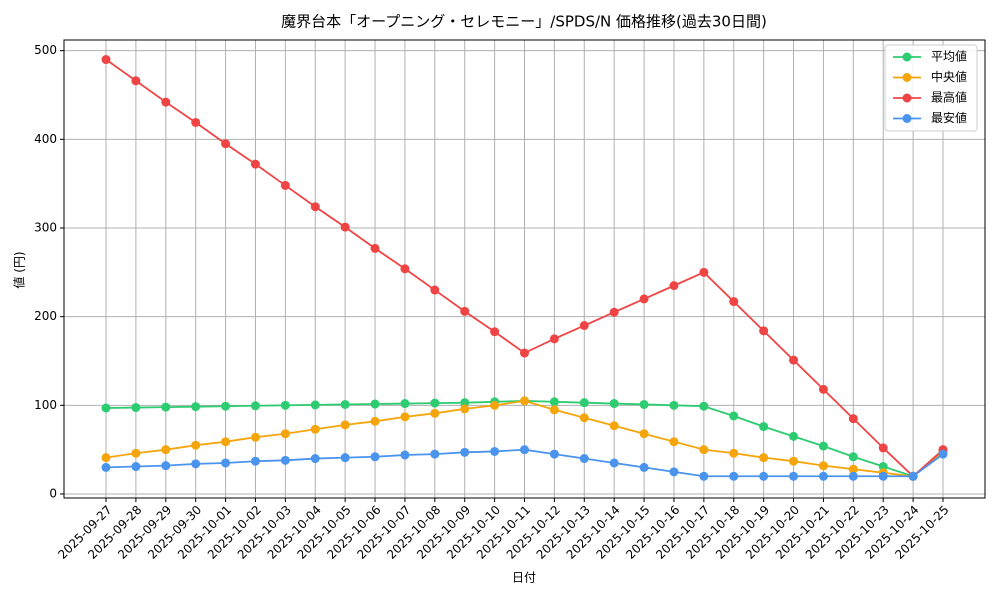 Image resolution: width=1000 pixels, height=600 pixels. Describe the element at coordinates (19, 269) in the screenshot. I see `y-axis-label: 値 (円)` at that location.